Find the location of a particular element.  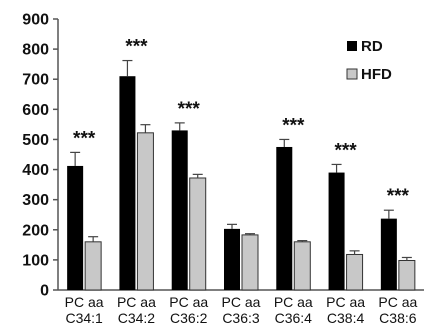

legend-label-hfd: HFD is located at coordinates (376, 74).